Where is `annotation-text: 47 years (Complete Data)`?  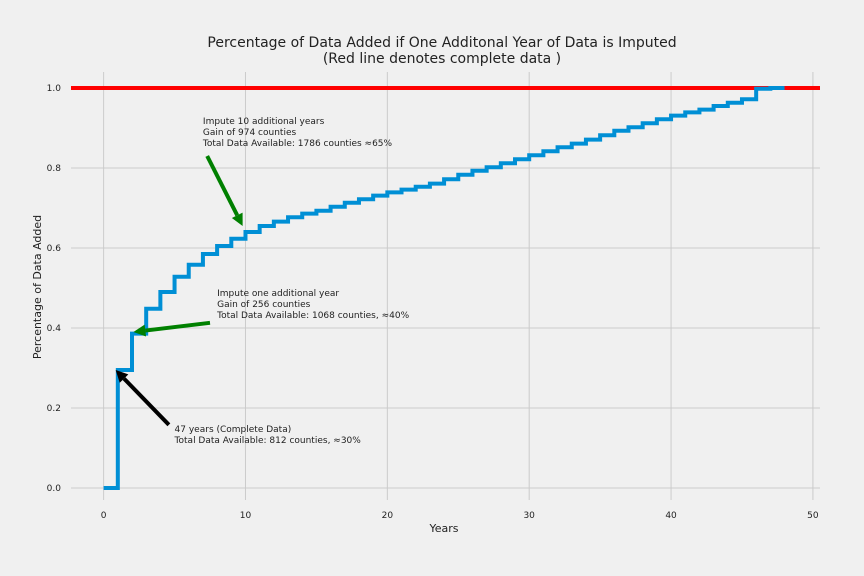 annotation-text: 47 years (Complete Data) is located at coordinates (233, 430).